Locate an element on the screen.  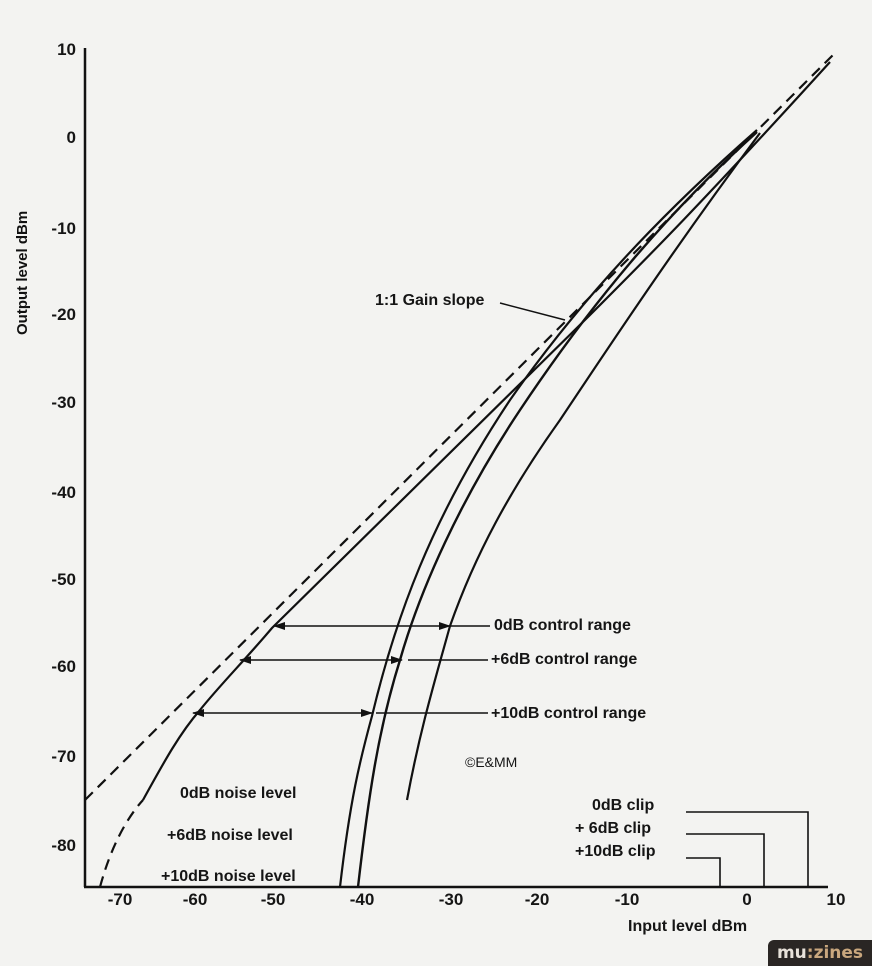
clip-10db-bracket is located at coordinates (703, 872).